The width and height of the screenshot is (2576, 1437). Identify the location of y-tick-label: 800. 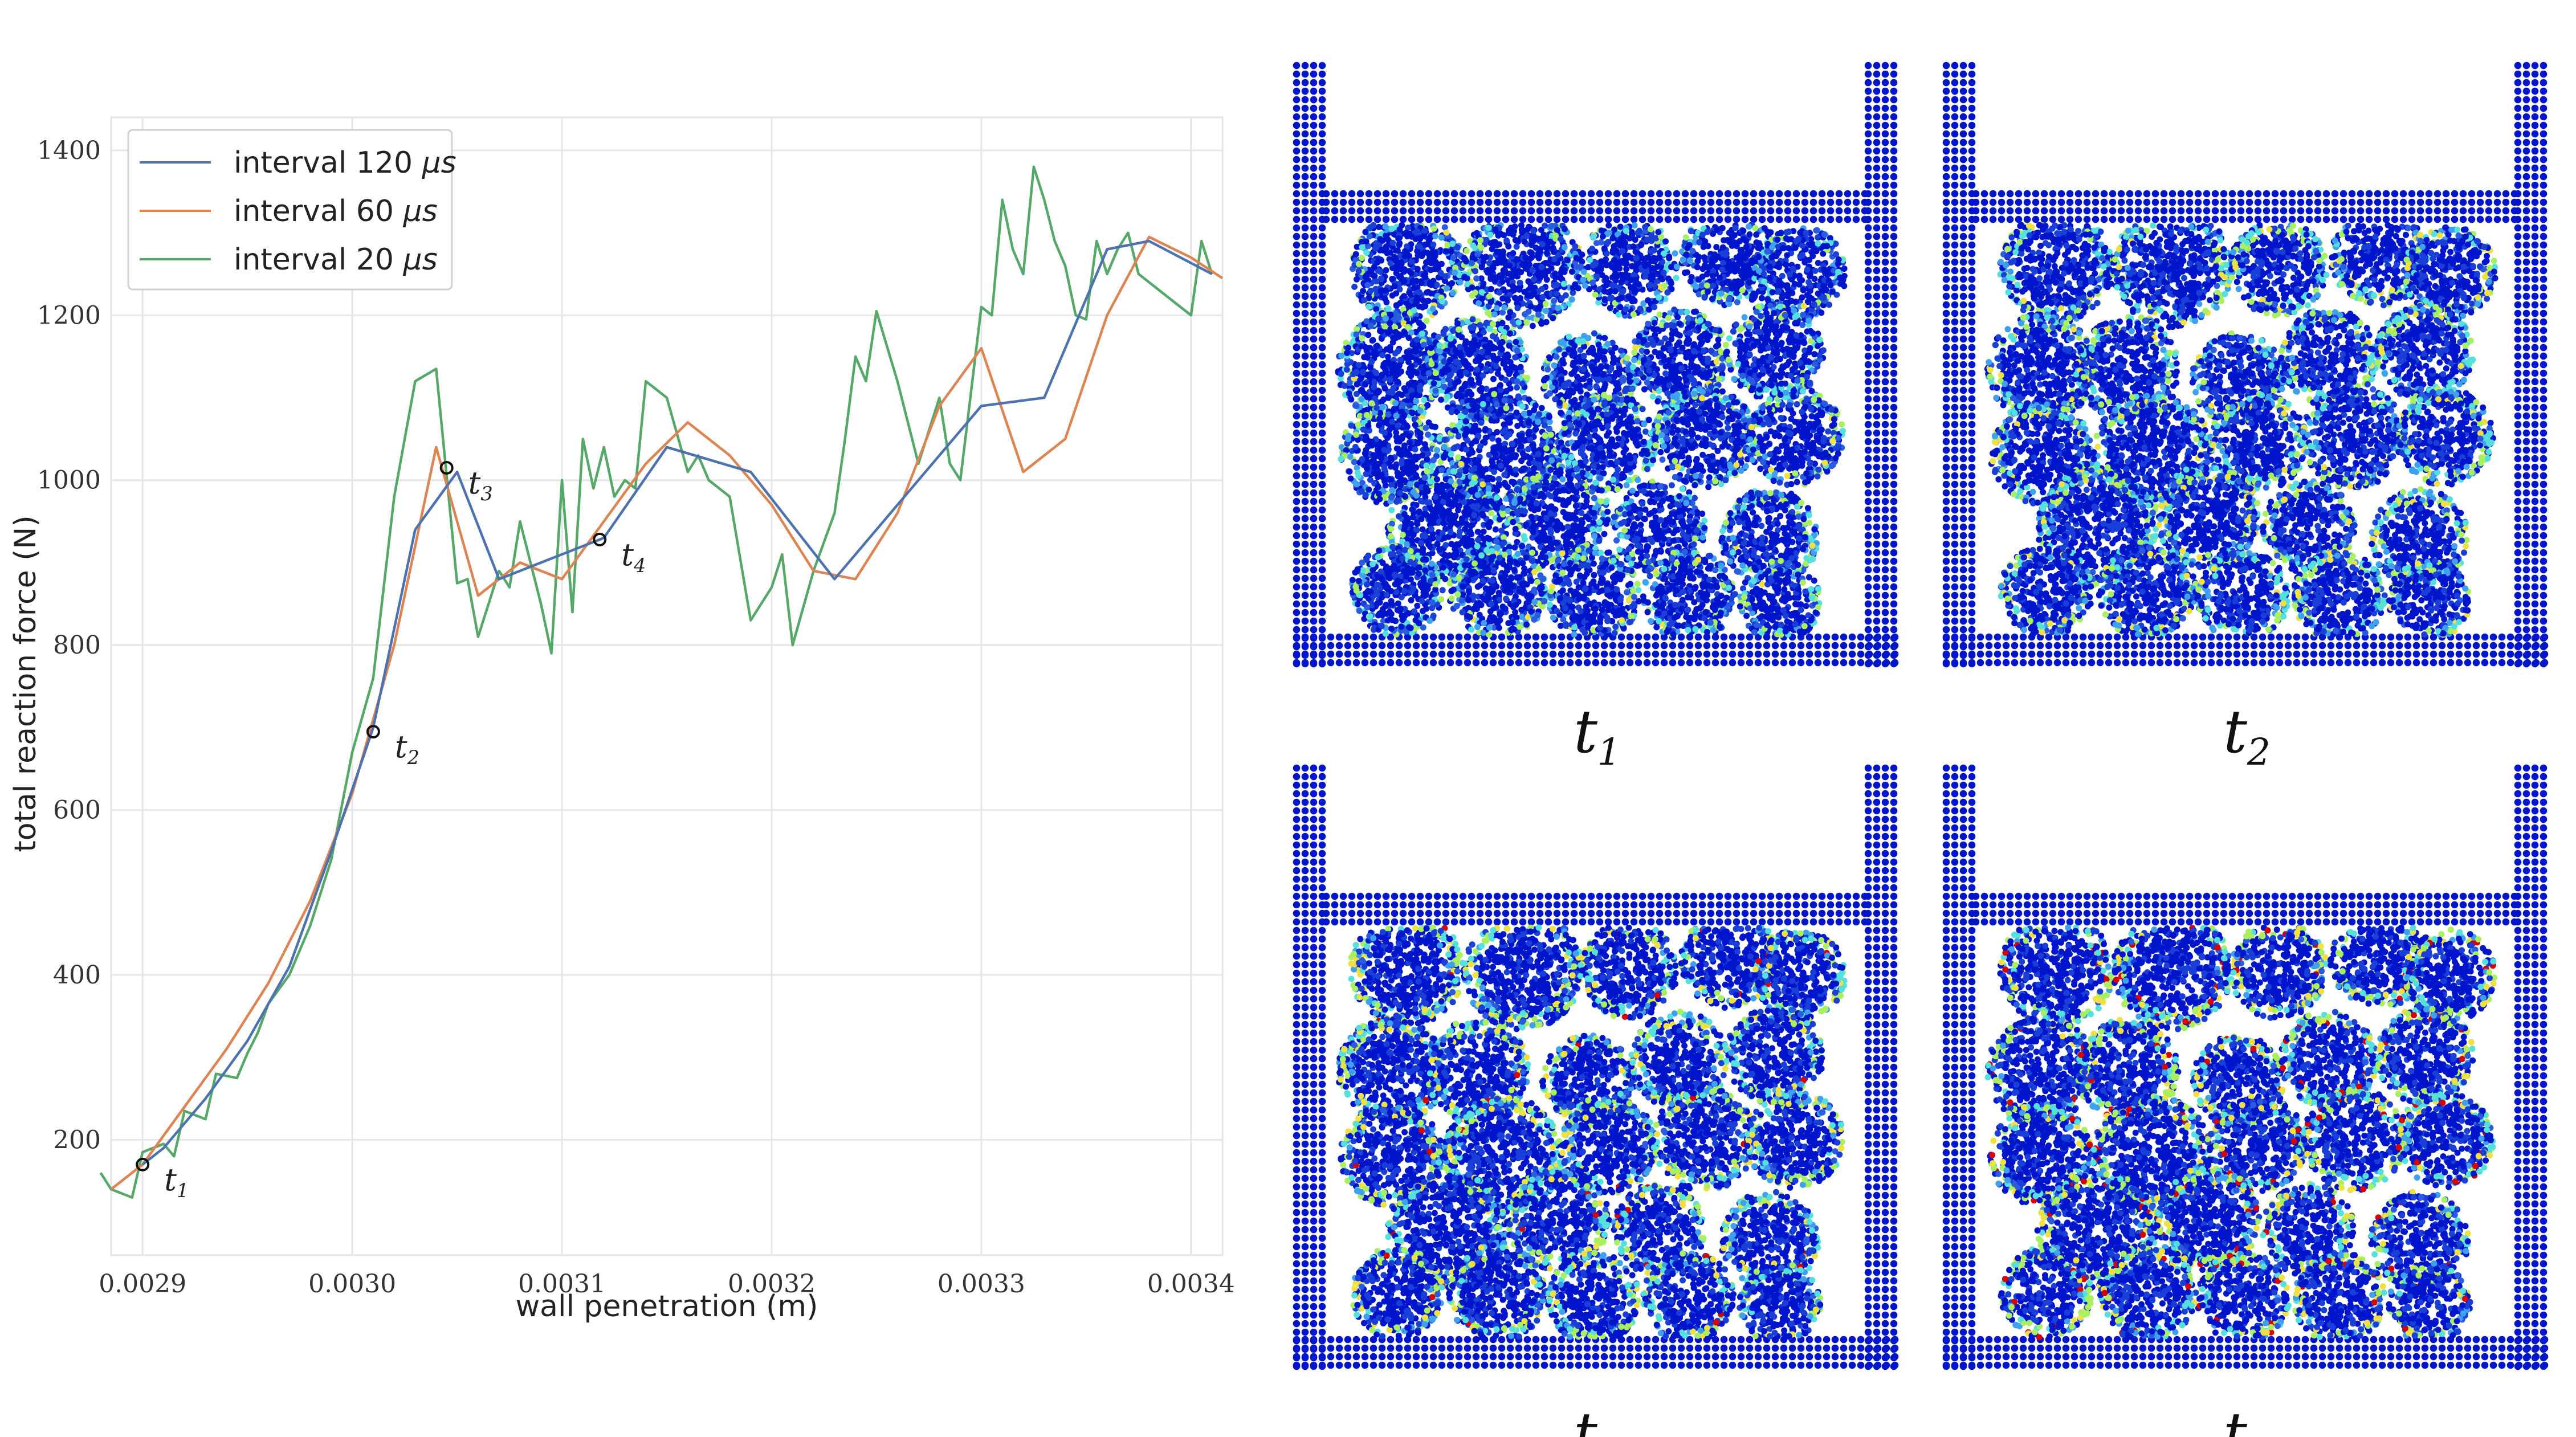
(77, 645).